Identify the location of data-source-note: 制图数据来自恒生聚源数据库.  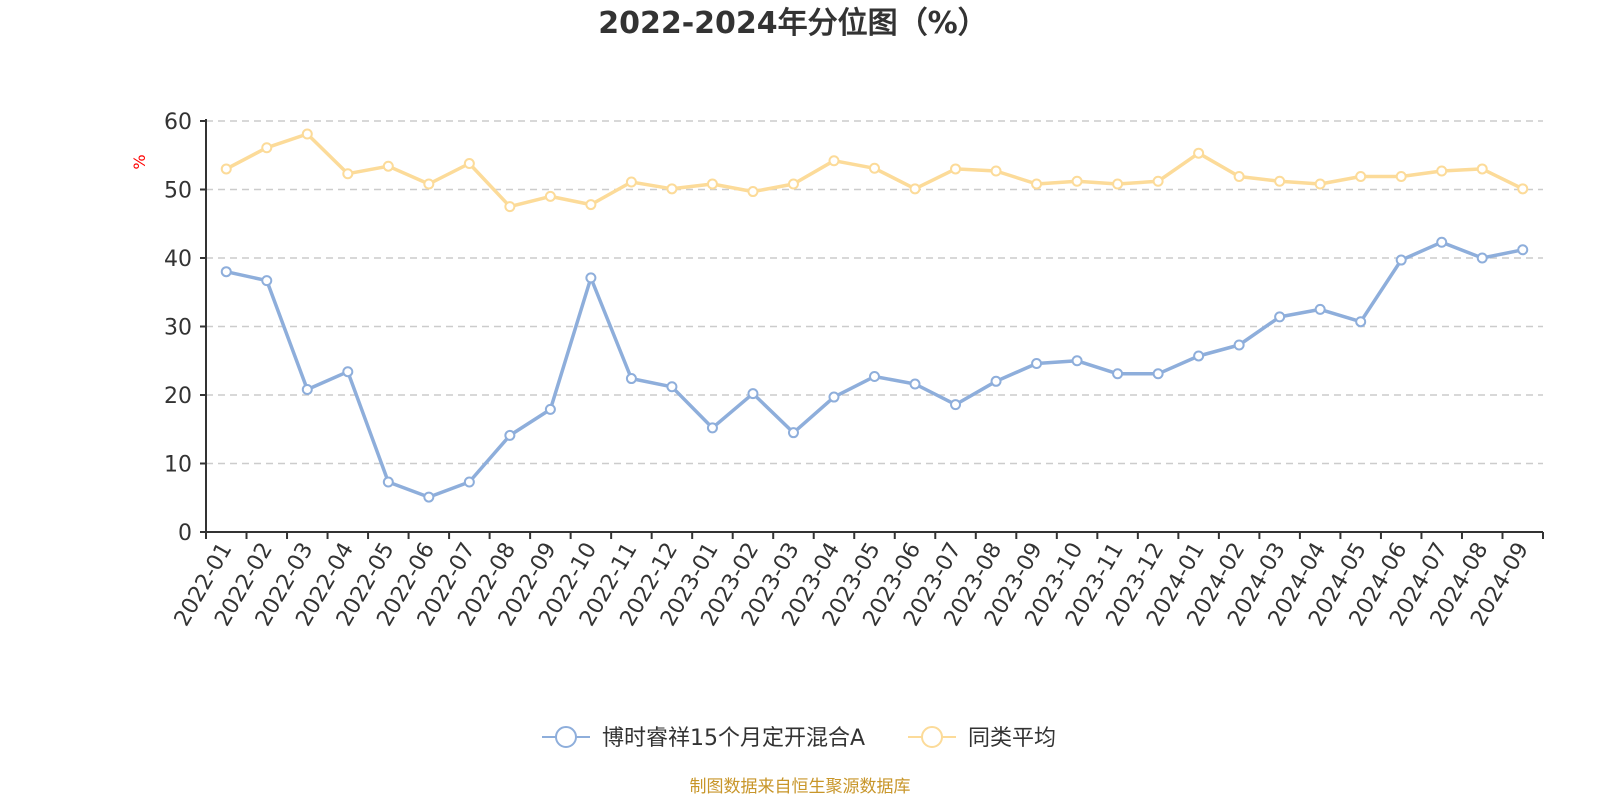
(800, 787).